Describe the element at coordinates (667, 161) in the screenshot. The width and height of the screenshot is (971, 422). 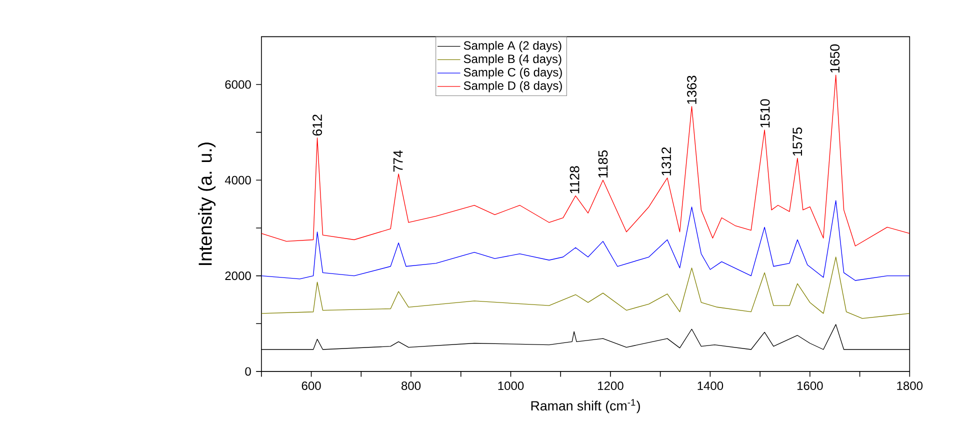
I see `annotation: 1312` at that location.